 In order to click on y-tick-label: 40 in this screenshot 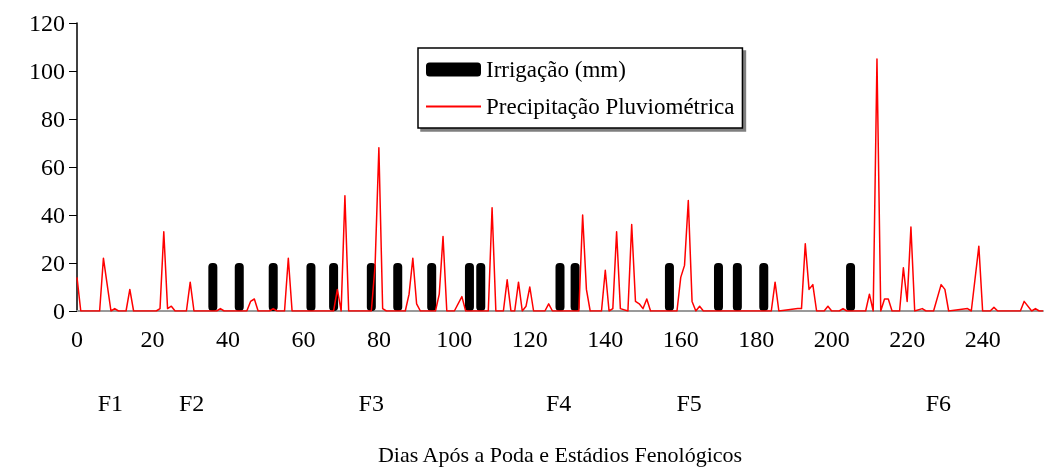, I will do `click(53, 215)`.